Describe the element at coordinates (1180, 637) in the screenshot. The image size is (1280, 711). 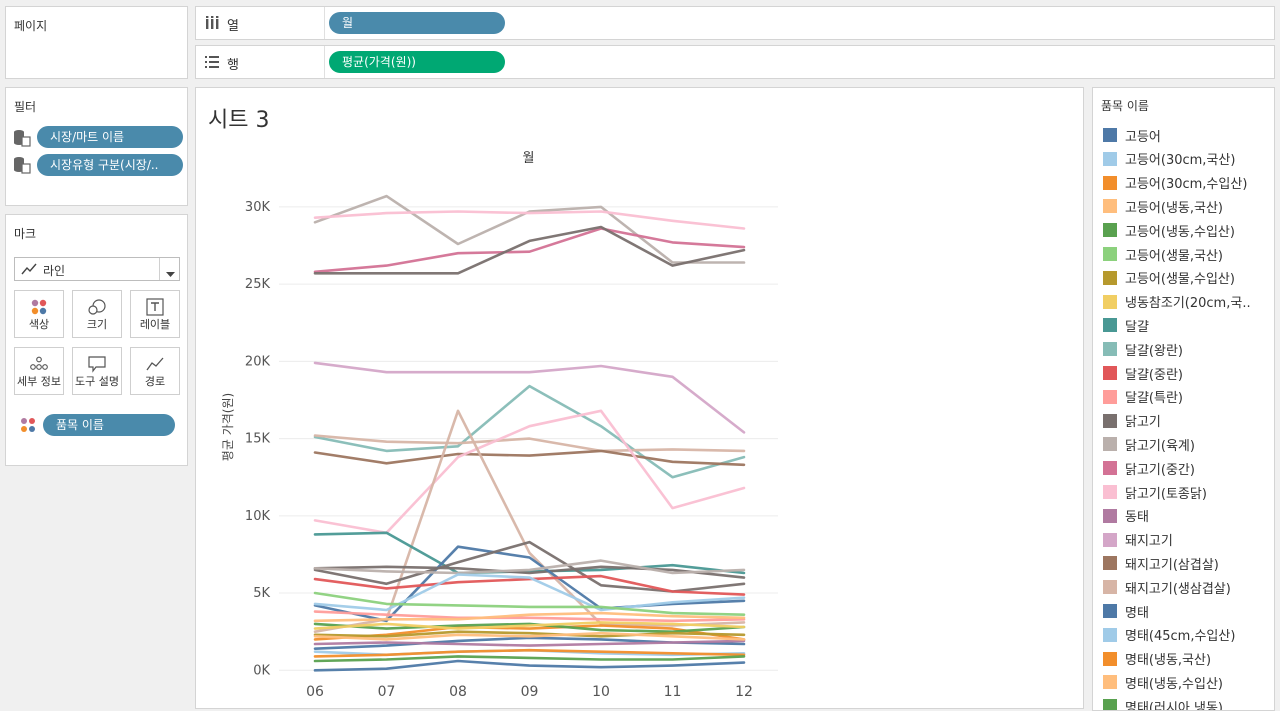
I see `legend-label: 명태(45cm,수입산)` at that location.